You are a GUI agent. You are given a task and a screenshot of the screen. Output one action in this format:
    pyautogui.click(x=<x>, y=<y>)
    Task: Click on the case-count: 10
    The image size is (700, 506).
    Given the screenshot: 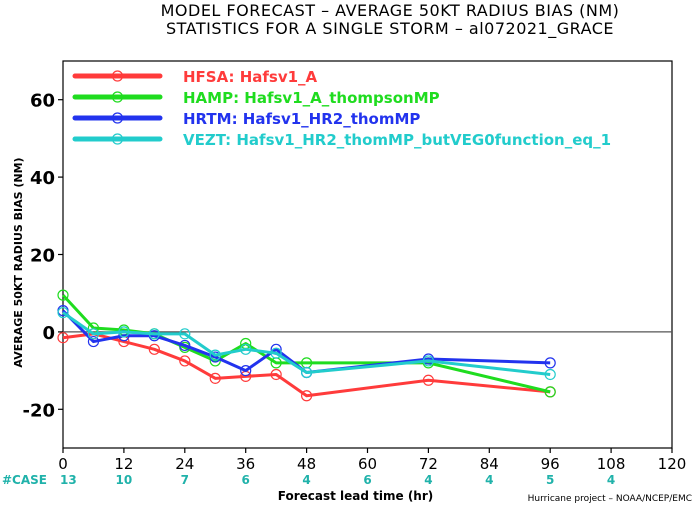 What is the action you would take?
    pyautogui.click(x=124, y=480)
    